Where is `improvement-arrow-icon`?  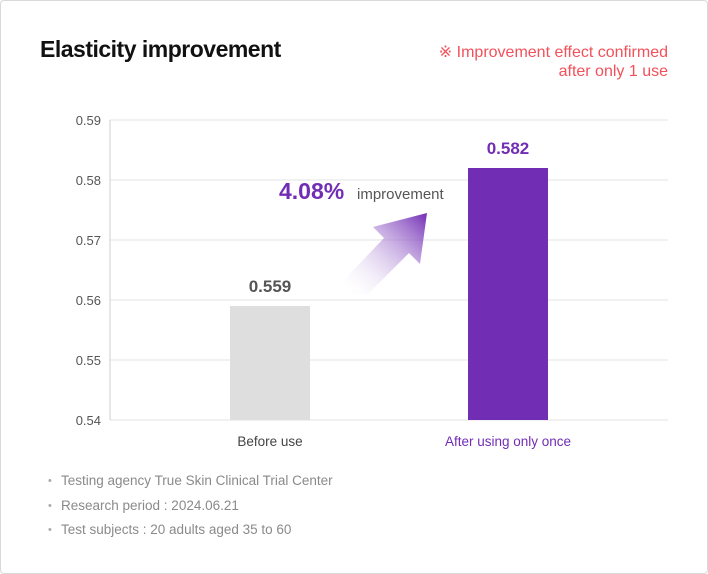
improvement-arrow-icon is located at coordinates (385, 253).